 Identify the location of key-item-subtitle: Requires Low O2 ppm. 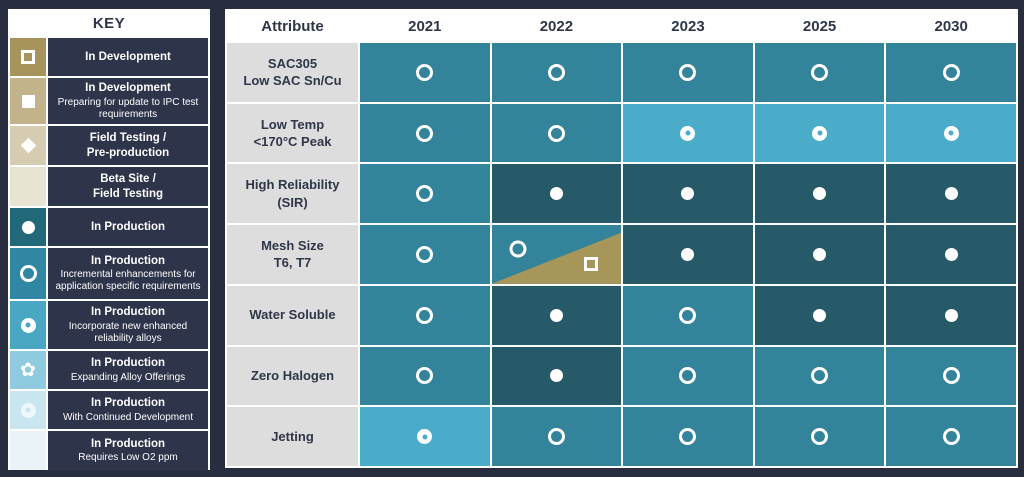
(128, 458).